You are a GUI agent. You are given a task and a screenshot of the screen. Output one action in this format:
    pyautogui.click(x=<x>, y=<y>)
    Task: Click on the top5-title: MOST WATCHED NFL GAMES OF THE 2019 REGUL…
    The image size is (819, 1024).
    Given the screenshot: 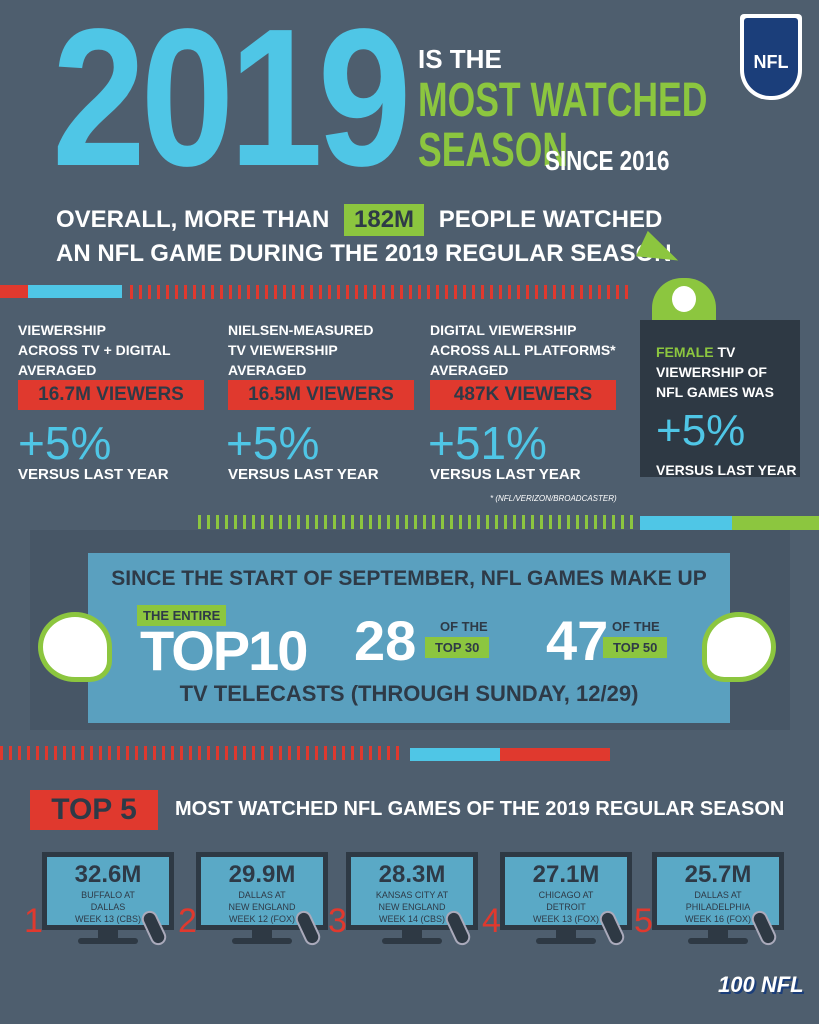 What is the action you would take?
    pyautogui.click(x=480, y=809)
    